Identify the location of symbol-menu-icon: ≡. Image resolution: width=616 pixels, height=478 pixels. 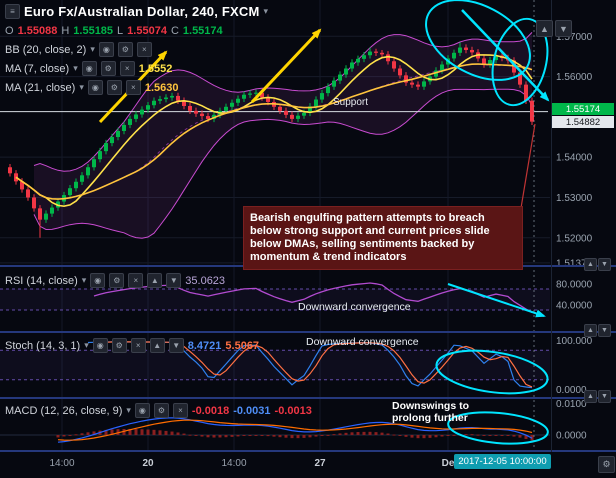
(12, 11).